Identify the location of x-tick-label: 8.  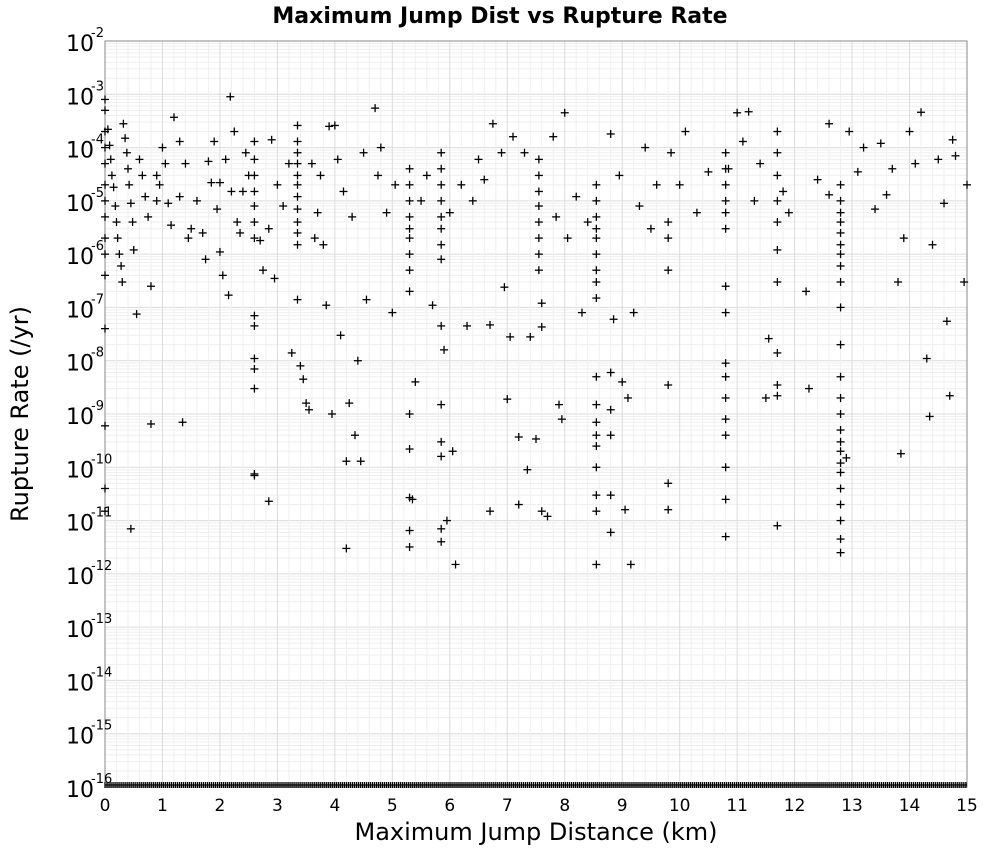
(564, 806).